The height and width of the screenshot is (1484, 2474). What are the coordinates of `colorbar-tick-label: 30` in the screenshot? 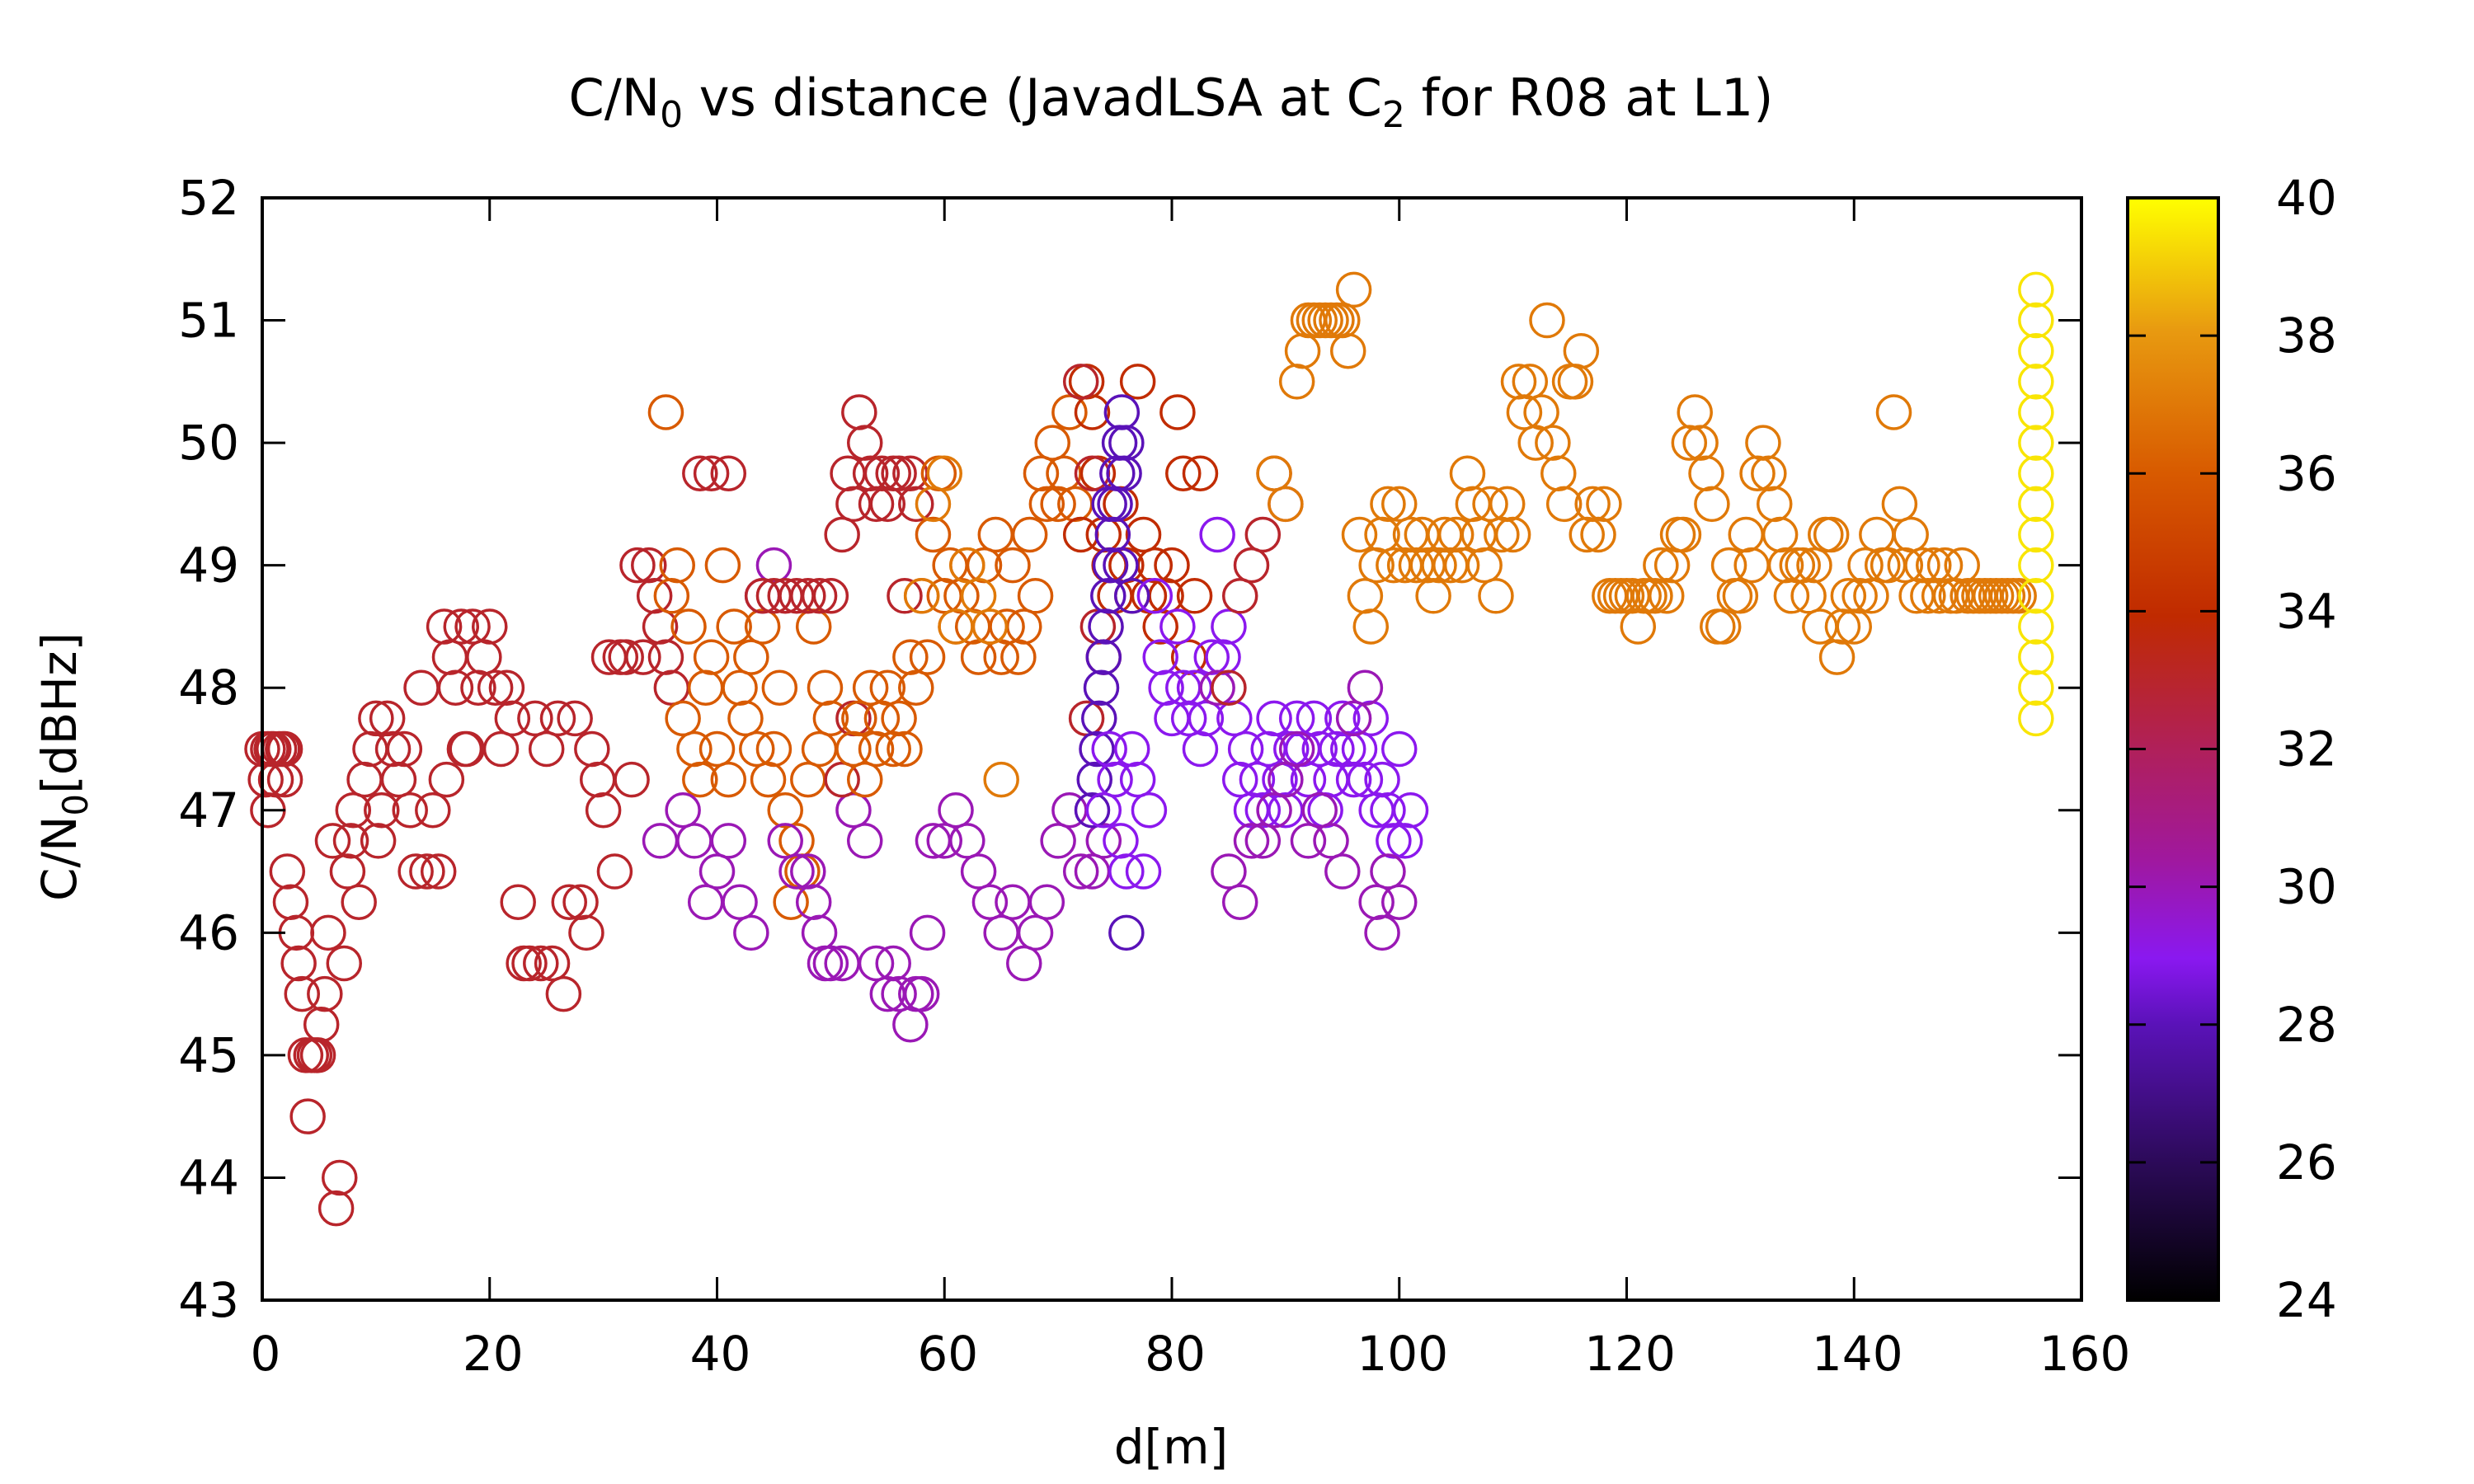 It's located at (2306, 887).